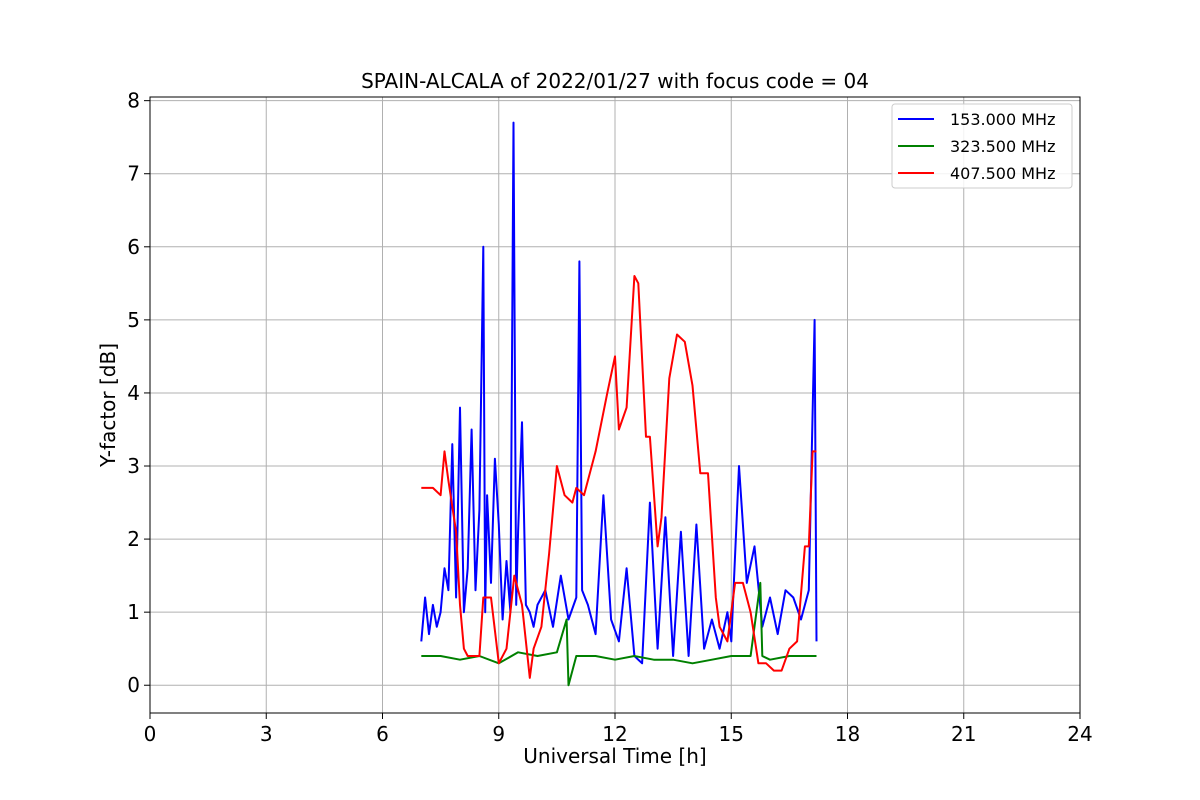 This screenshot has width=1200, height=800. I want to click on y-tick-label: 5, so click(133, 320).